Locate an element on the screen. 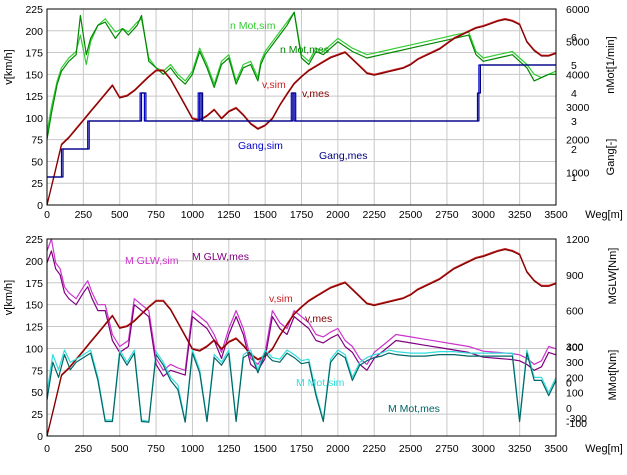  y-right-tick-label: 4 is located at coordinates (574, 94).